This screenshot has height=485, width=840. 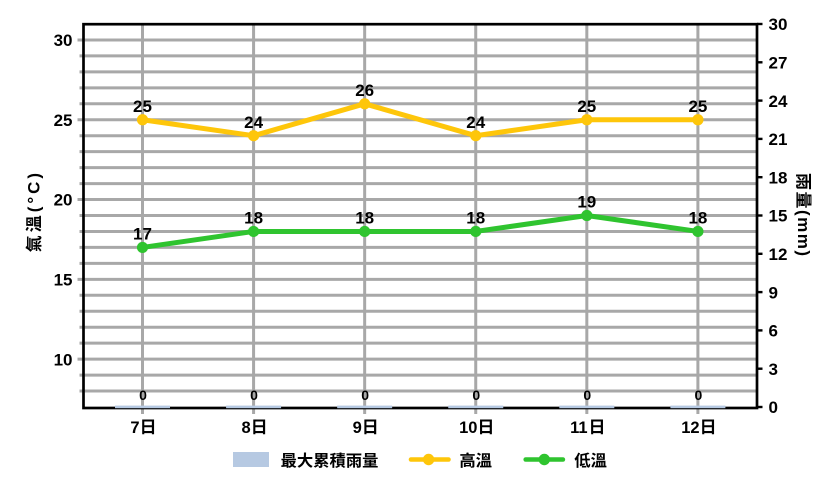 I want to click on svg-text: 20, so click(x=63, y=200).